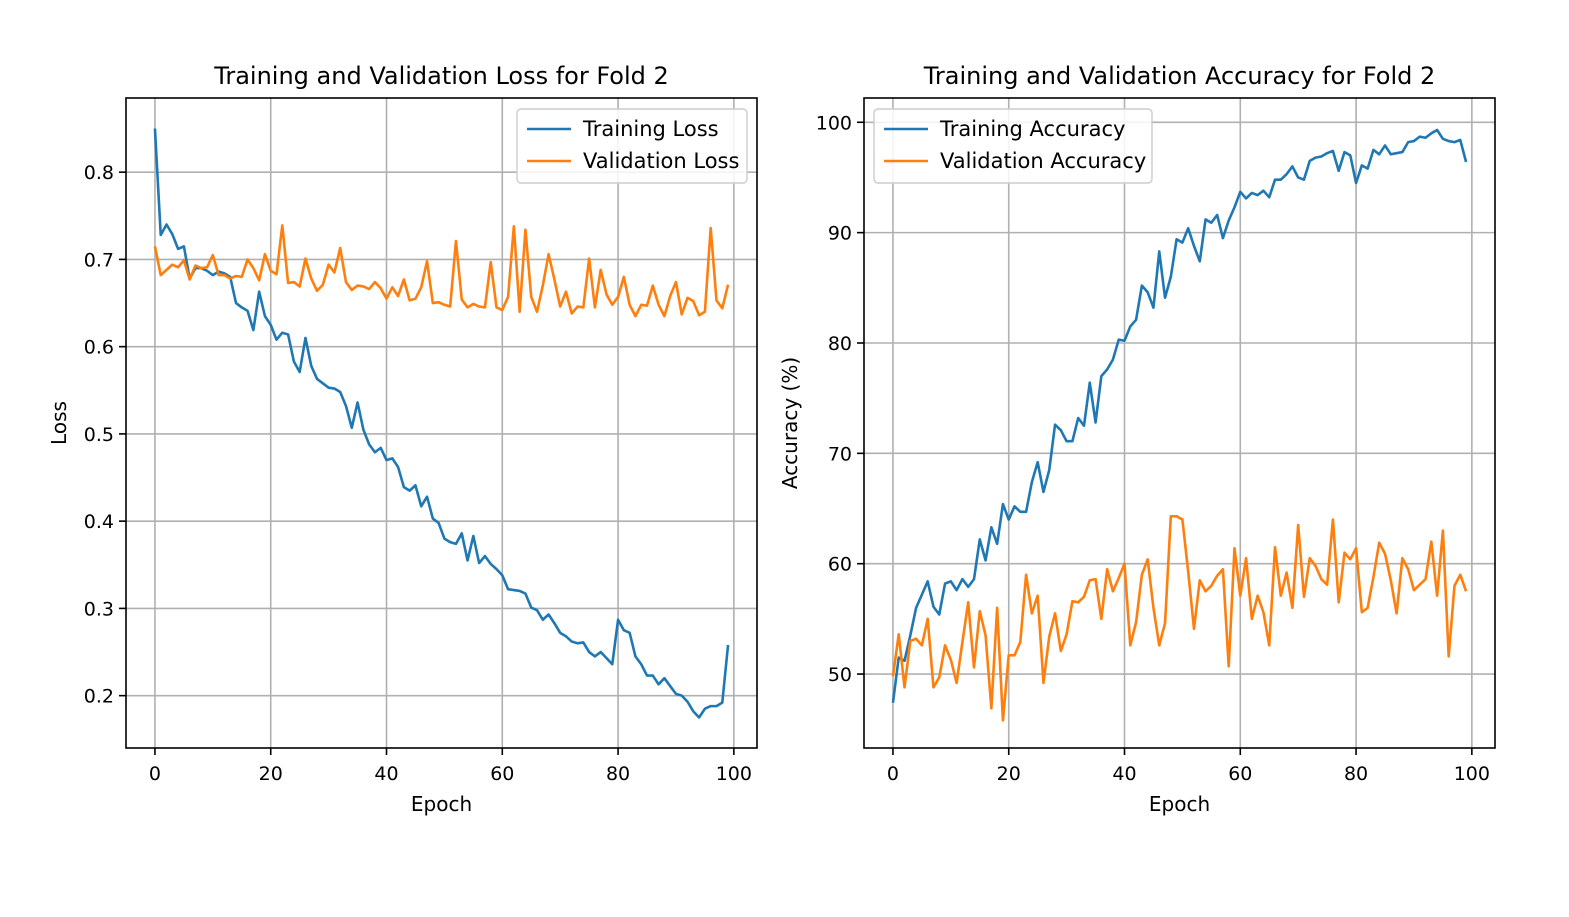 The image size is (1569, 917). I want to click on y-tick-label: 0.4, so click(99, 522).